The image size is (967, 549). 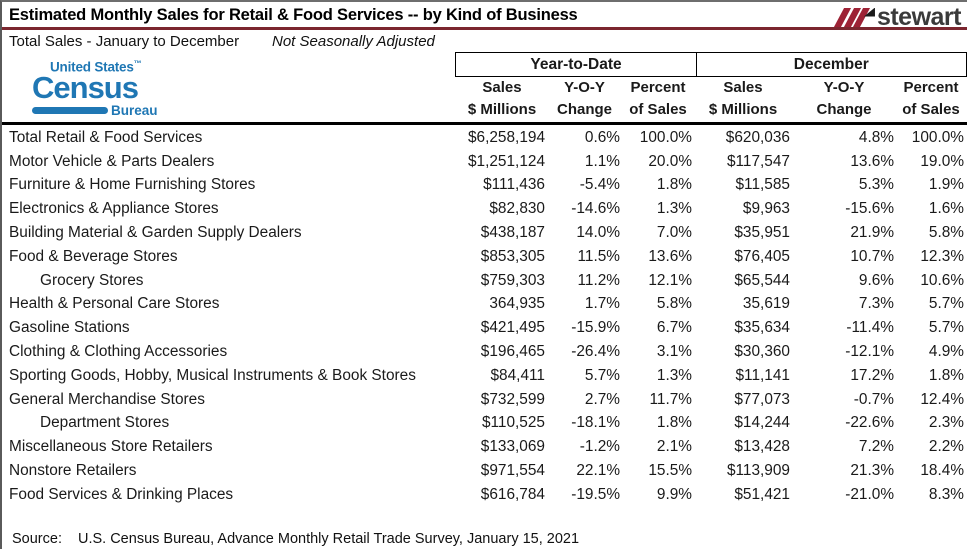 What do you see at coordinates (671, 399) in the screenshot?
I see `cell-ytd-percent-of-sales: 11.7%` at bounding box center [671, 399].